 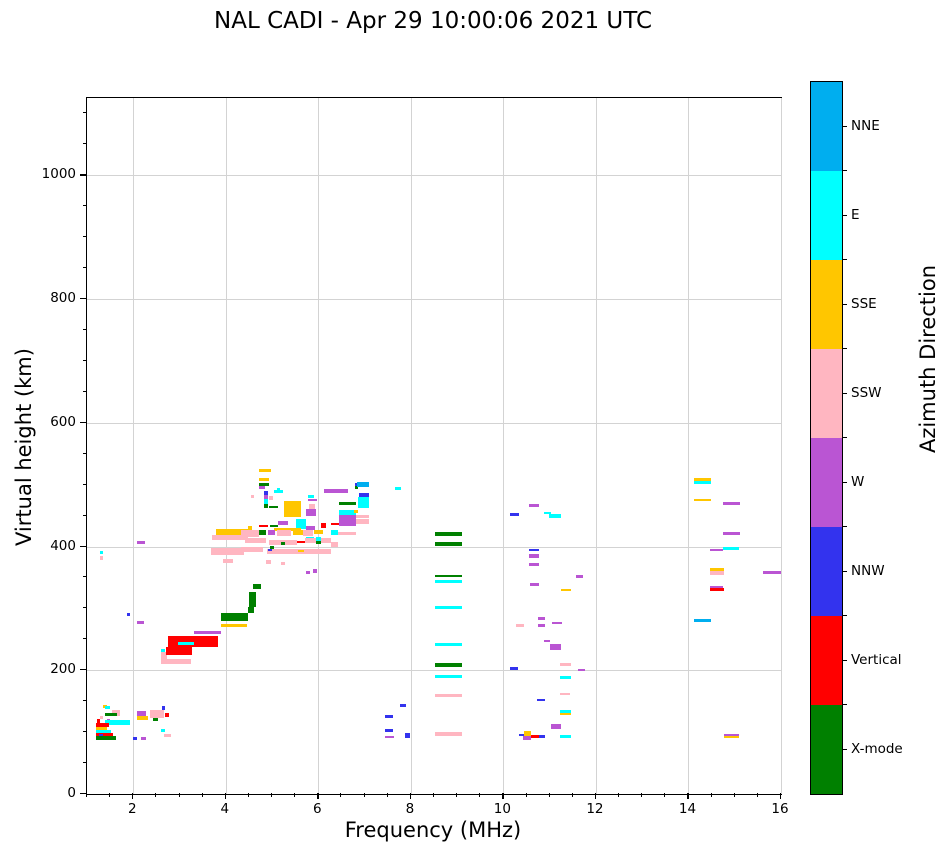 I want to click on colorbar-segment-x-mode, so click(x=826, y=749).